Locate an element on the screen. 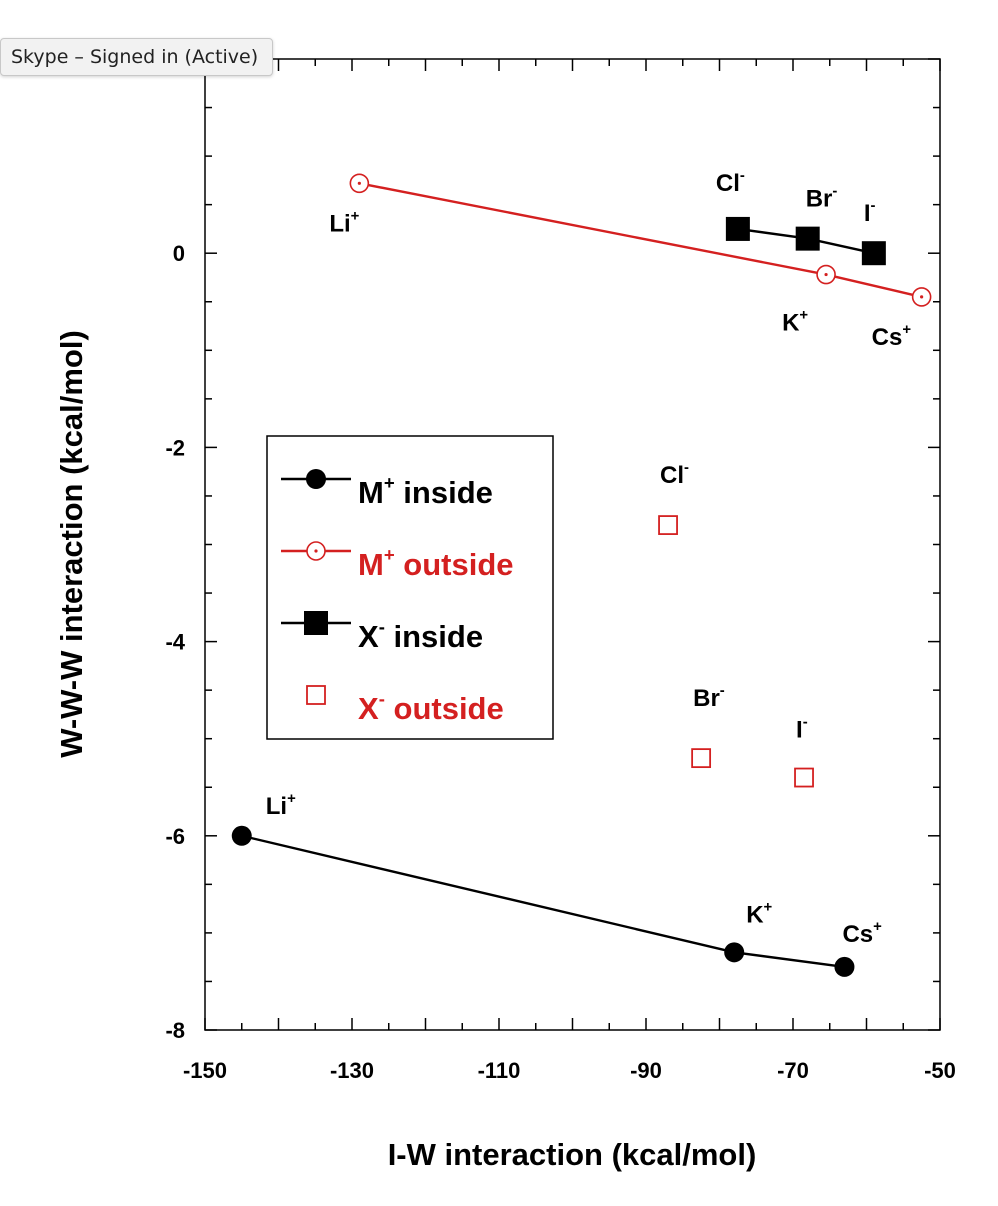 The height and width of the screenshot is (1206, 998). legend-label-2: X- inside is located at coordinates (420, 635).